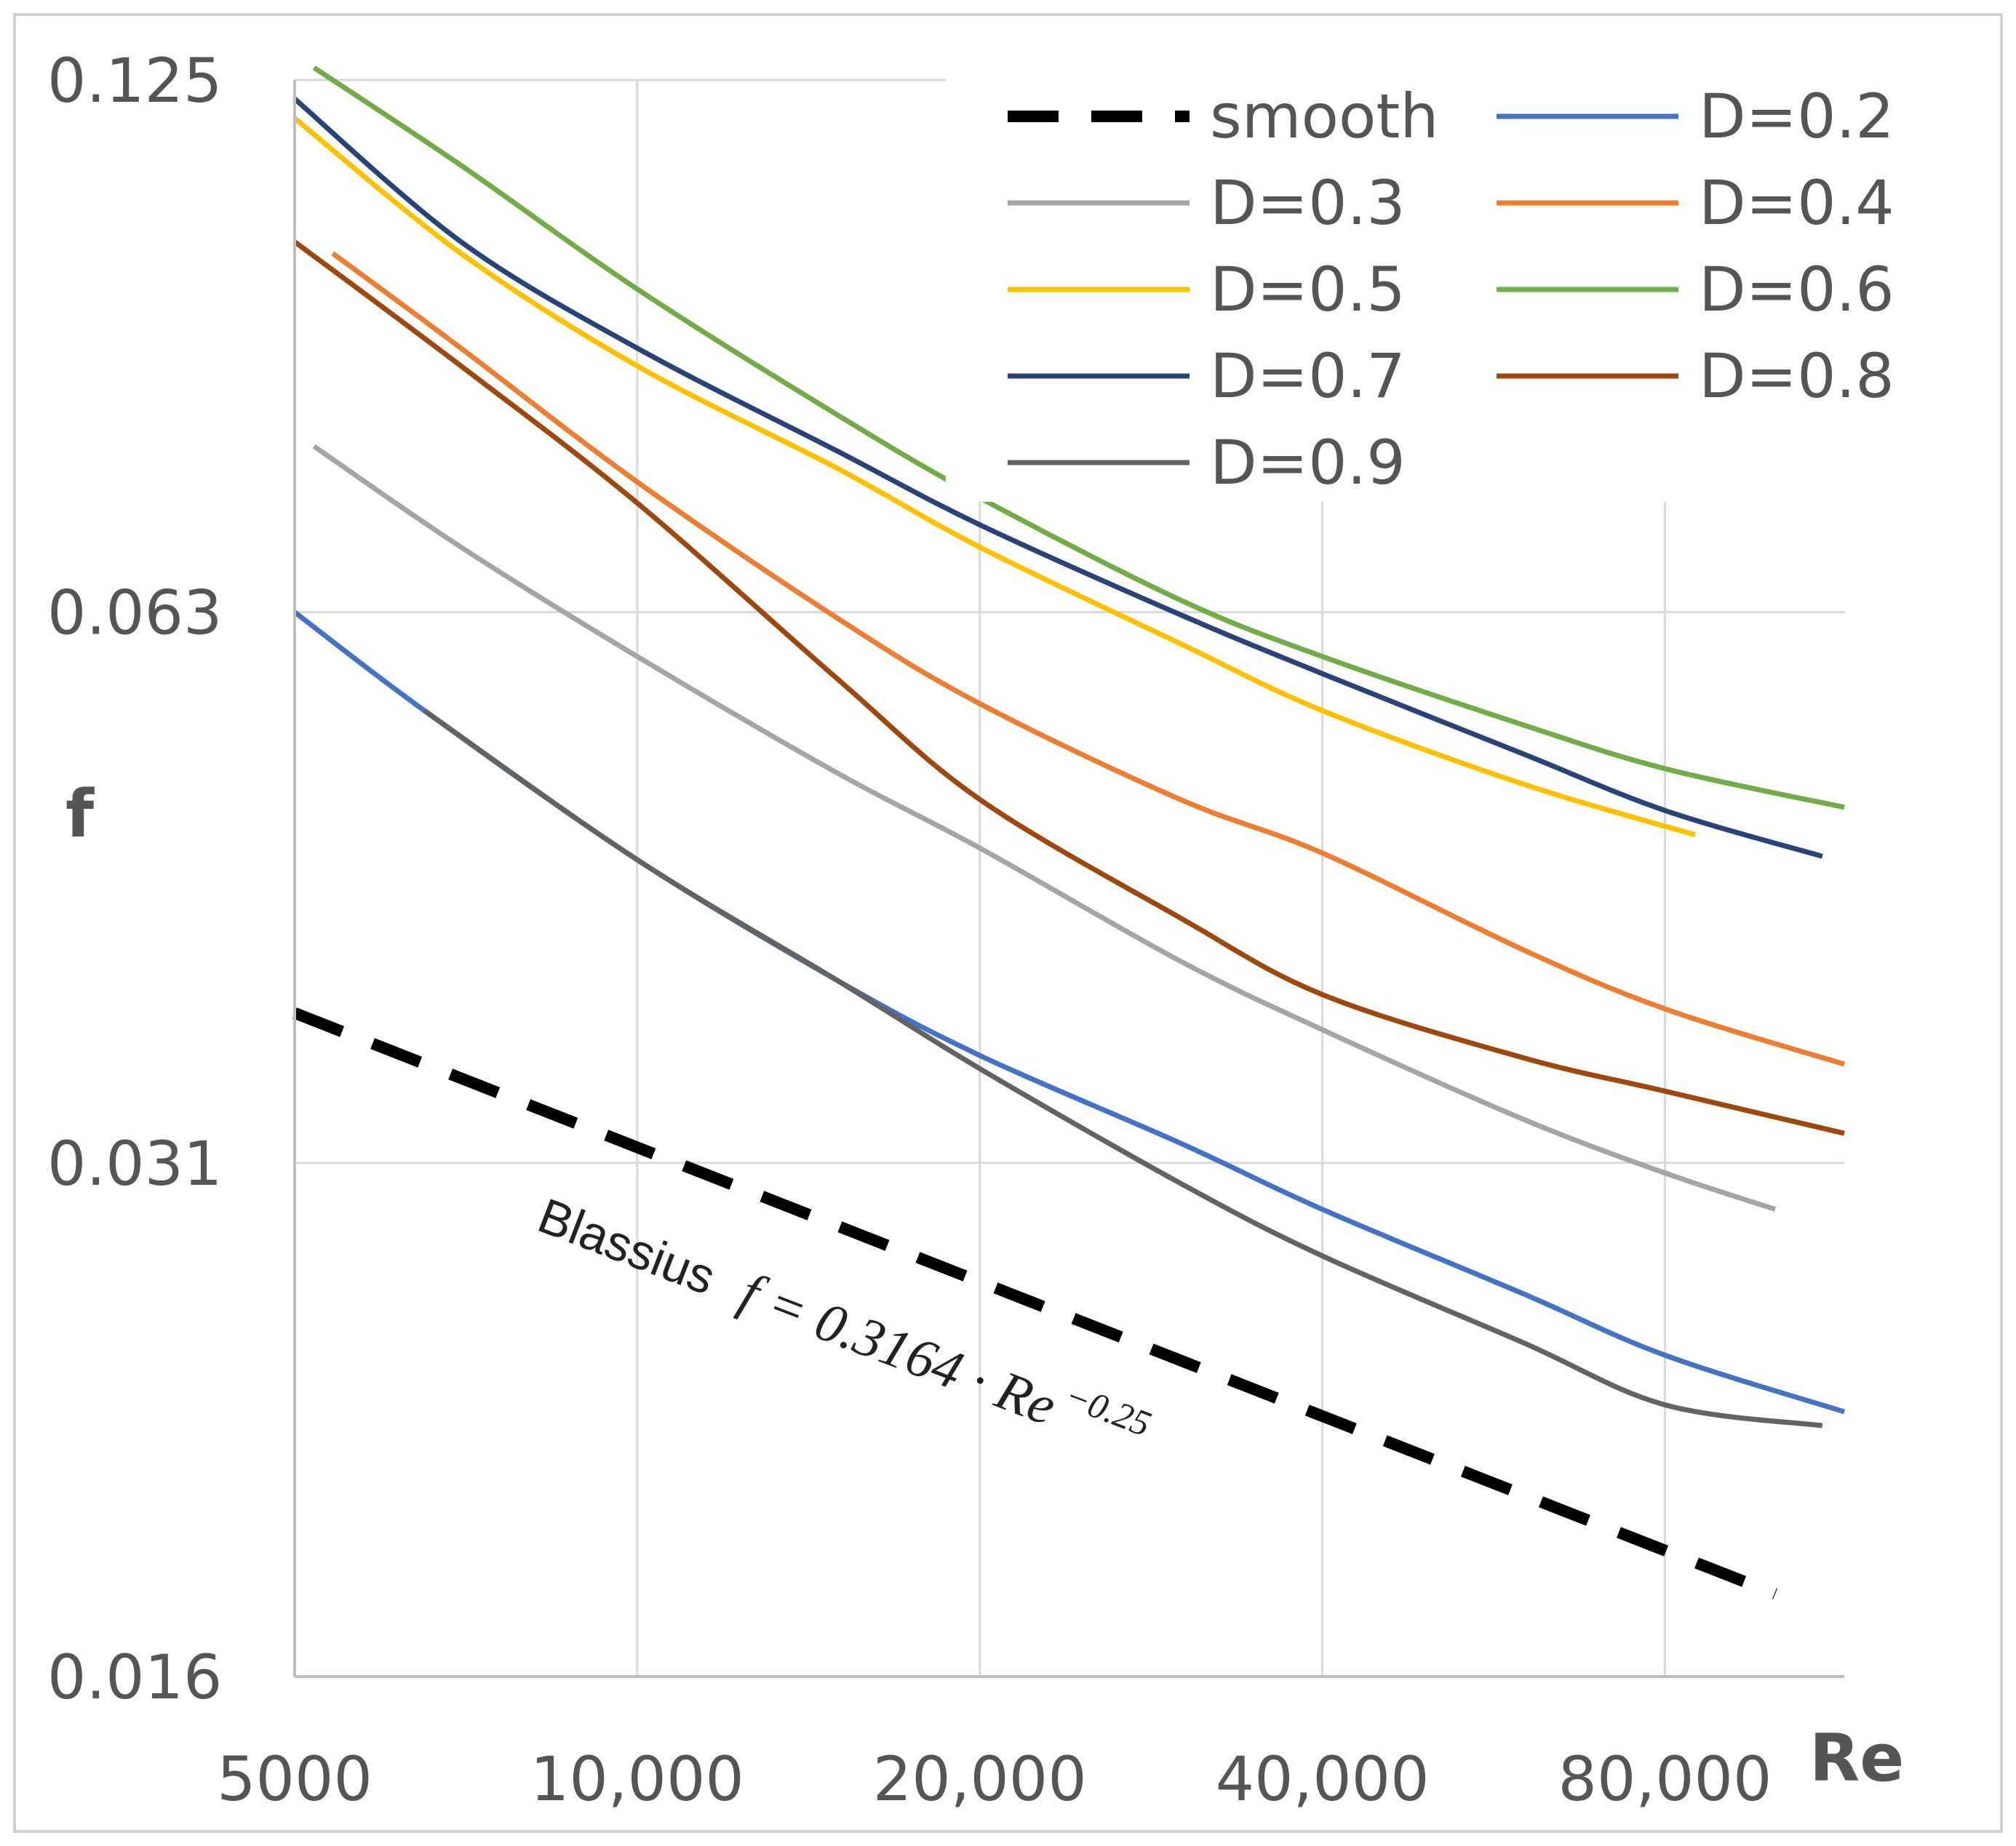 Image resolution: width=2016 pixels, height=1846 pixels. Describe the element at coordinates (1324, 117) in the screenshot. I see `legend-label-smooth: smooth` at that location.